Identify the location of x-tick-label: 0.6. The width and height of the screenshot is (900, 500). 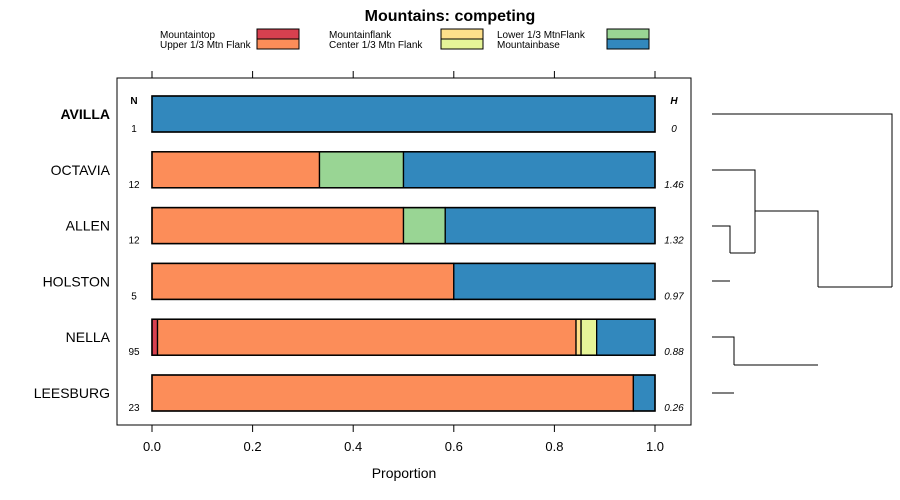
(454, 446).